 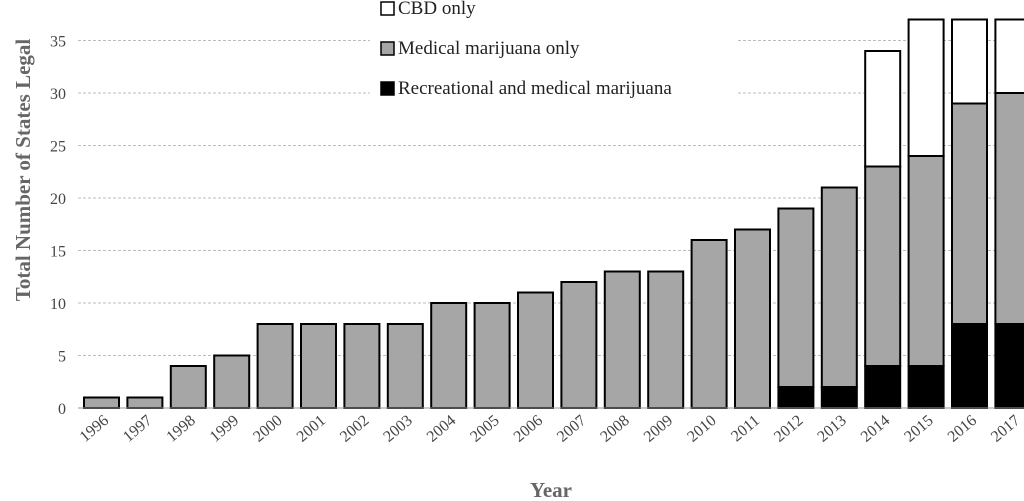 What do you see at coordinates (658, 429) in the screenshot?
I see `x-tick-label-2009: 2009` at bounding box center [658, 429].